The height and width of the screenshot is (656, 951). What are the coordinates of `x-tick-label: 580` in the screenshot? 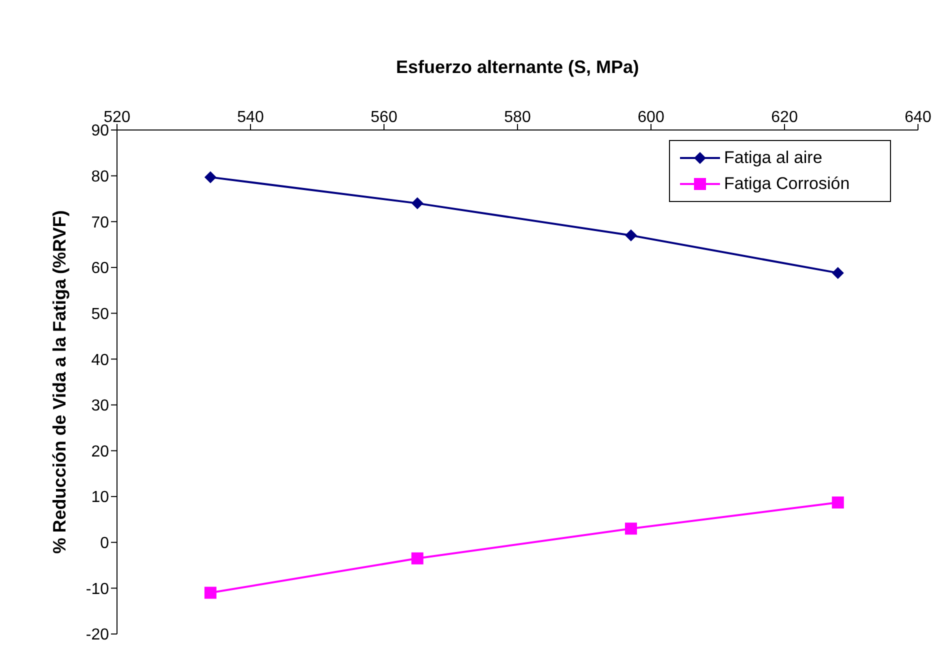 It's located at (517, 117).